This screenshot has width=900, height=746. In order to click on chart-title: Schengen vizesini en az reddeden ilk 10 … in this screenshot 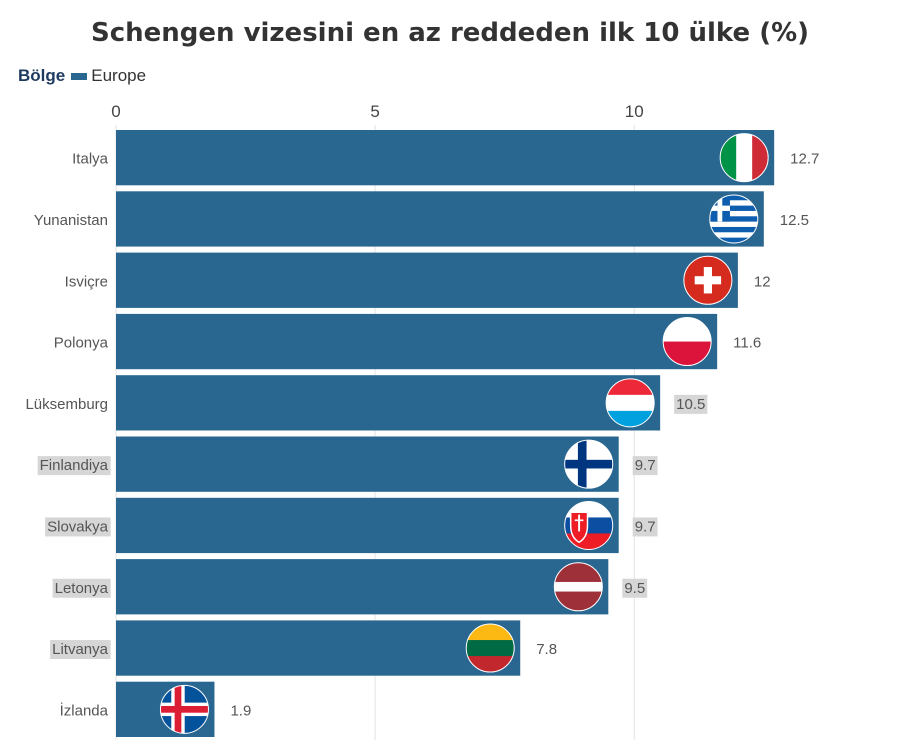, I will do `click(450, 33)`.